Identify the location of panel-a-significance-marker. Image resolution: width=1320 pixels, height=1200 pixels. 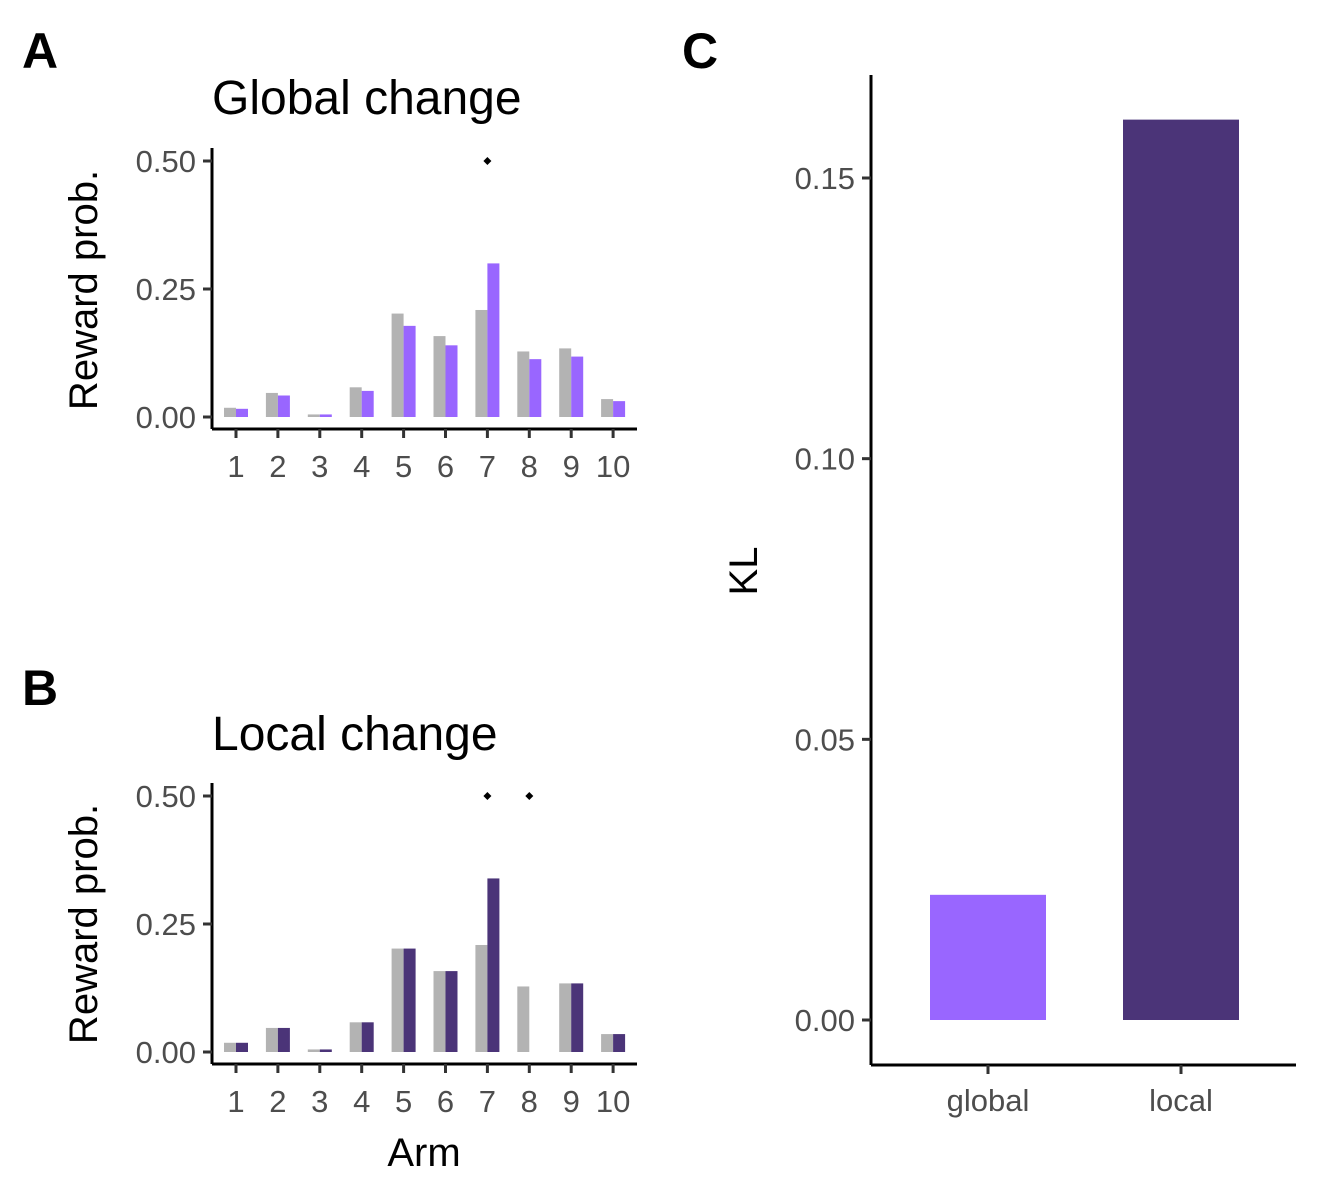
(487, 161).